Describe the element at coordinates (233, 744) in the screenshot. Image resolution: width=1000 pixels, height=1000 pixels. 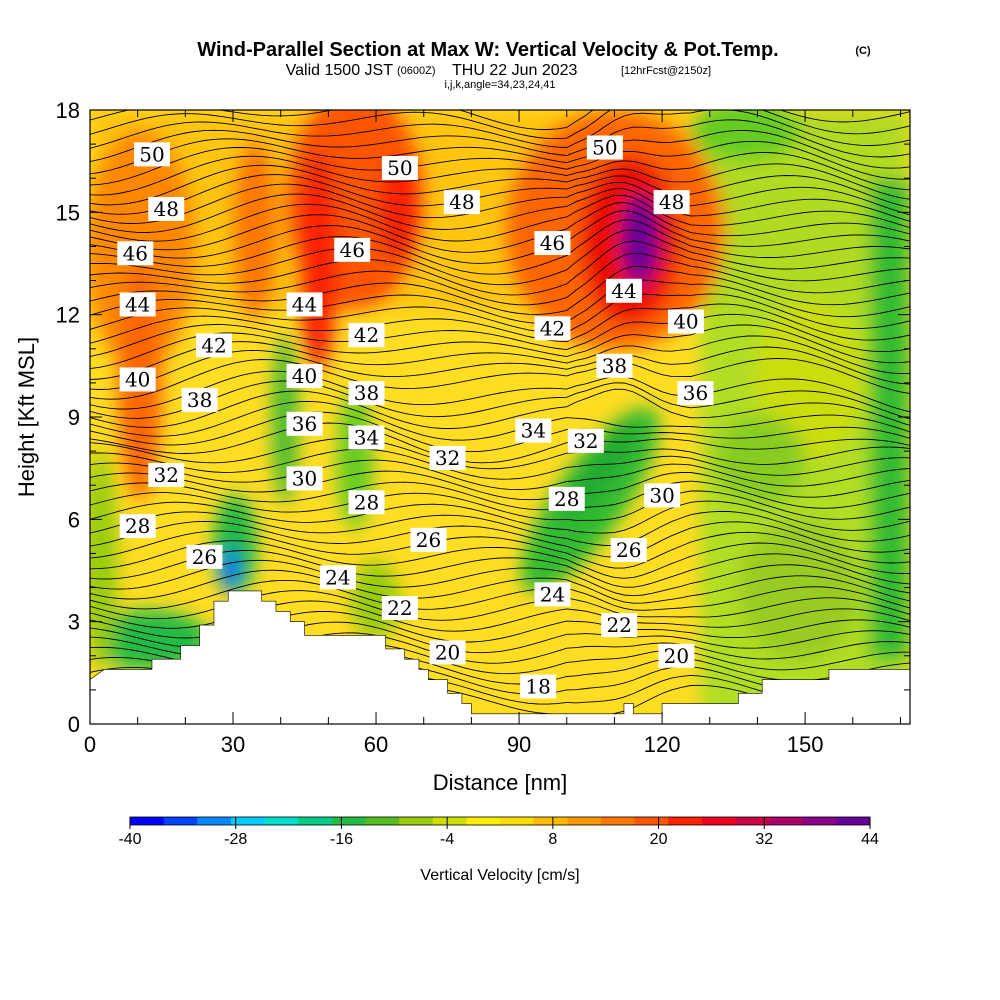
I see `x-tick-label: 30` at that location.